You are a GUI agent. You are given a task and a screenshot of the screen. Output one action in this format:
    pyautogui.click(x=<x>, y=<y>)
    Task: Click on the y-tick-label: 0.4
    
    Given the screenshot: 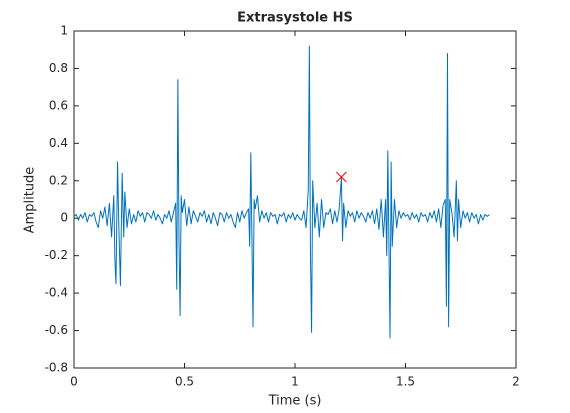 What is the action you would take?
    pyautogui.click(x=58, y=143)
    